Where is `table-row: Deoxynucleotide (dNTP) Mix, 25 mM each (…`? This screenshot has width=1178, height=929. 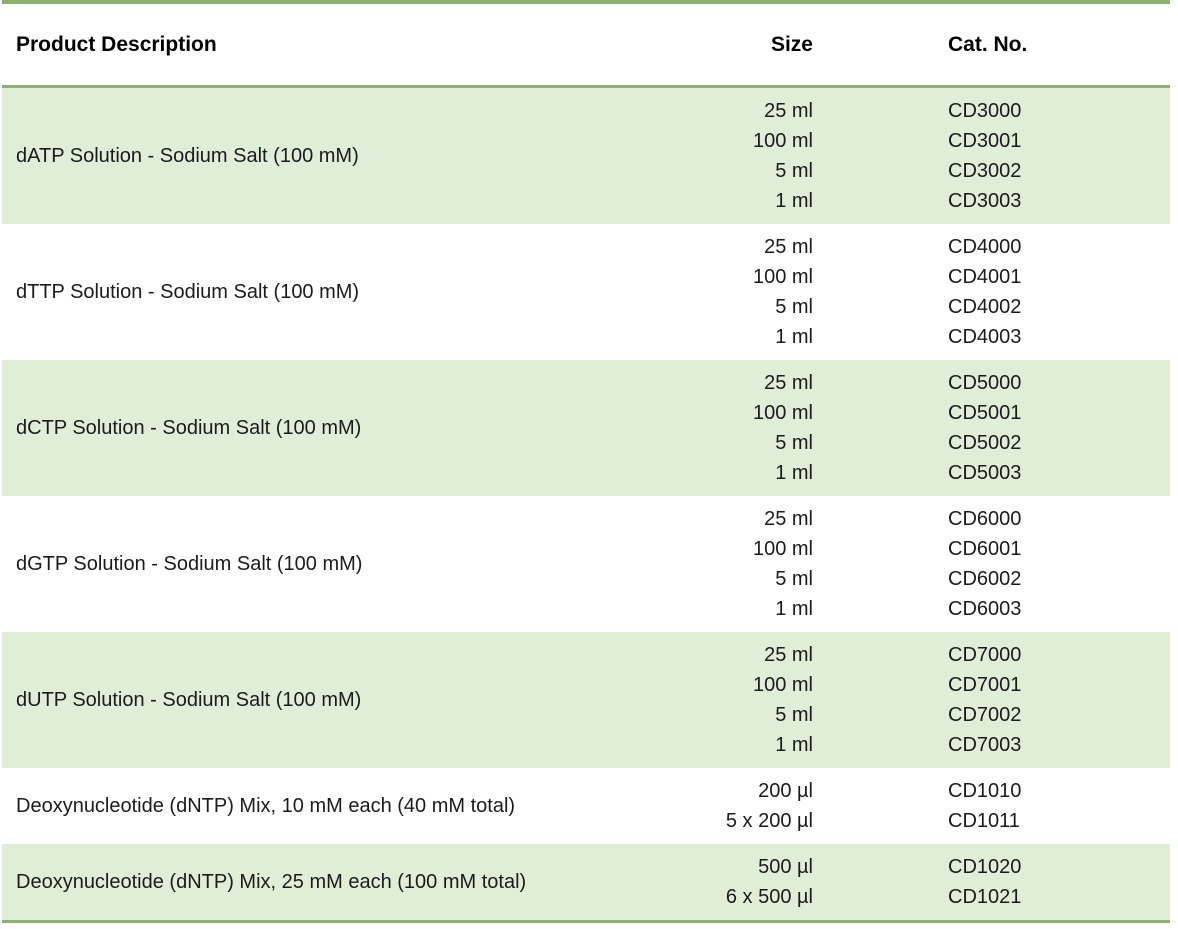 table-row: Deoxynucleotide (dNTP) Mix, 25 mM each (… is located at coordinates (586, 882).